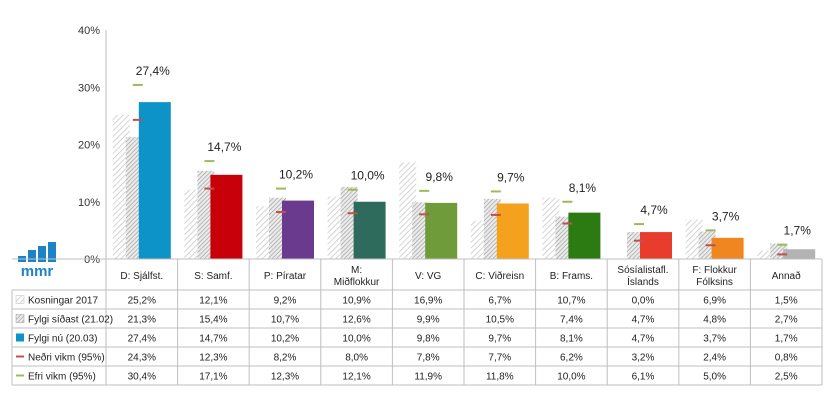 This screenshot has width=840, height=400. What do you see at coordinates (654, 210) in the screenshot?
I see `data-label: 4,7%` at bounding box center [654, 210].